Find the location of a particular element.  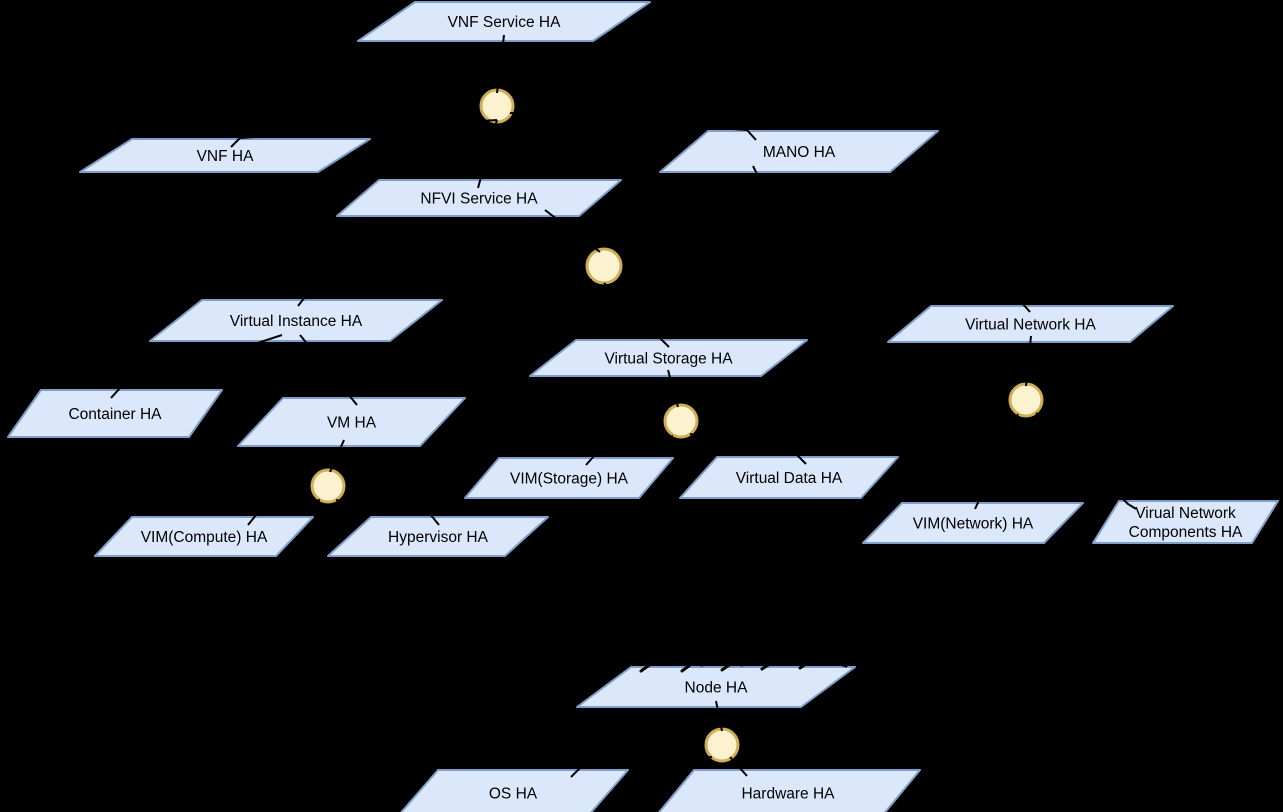

label-virtual-data-ha: Virtual Data HA is located at coordinates (789, 478).